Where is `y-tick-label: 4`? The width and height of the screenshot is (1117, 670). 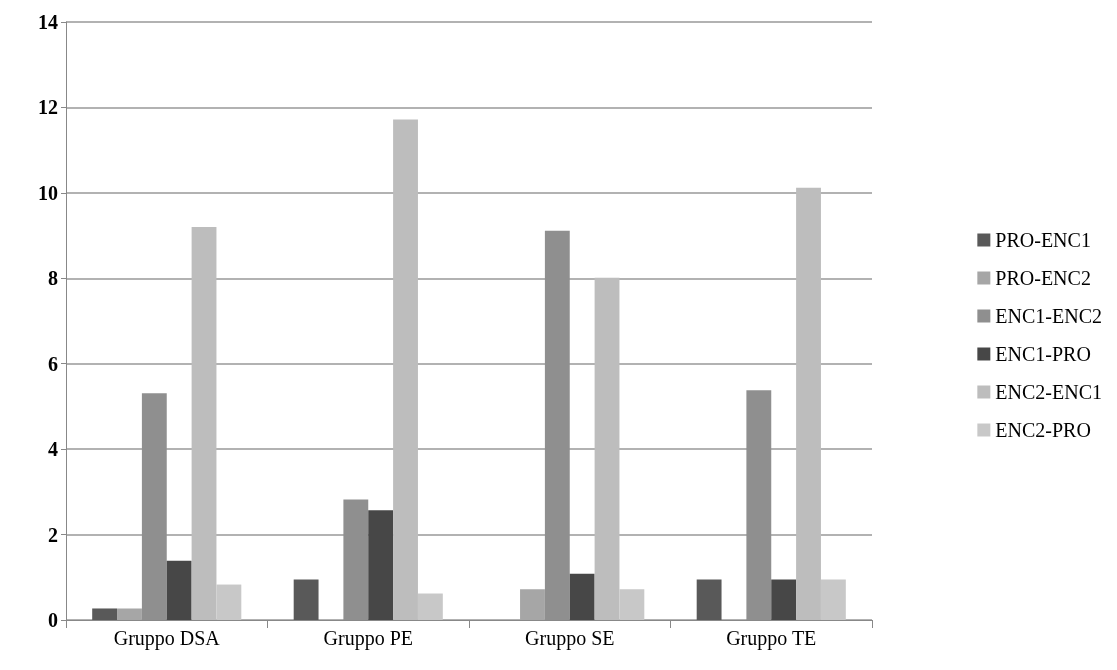
y-tick-label: 4 is located at coordinates (53, 449).